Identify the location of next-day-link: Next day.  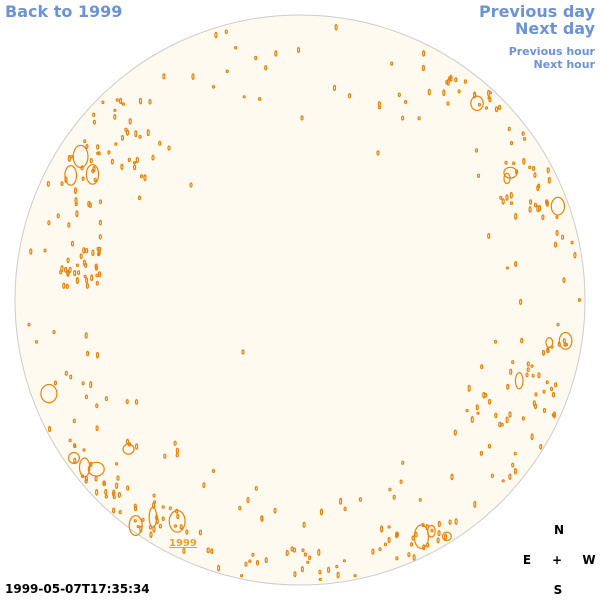
(555, 28).